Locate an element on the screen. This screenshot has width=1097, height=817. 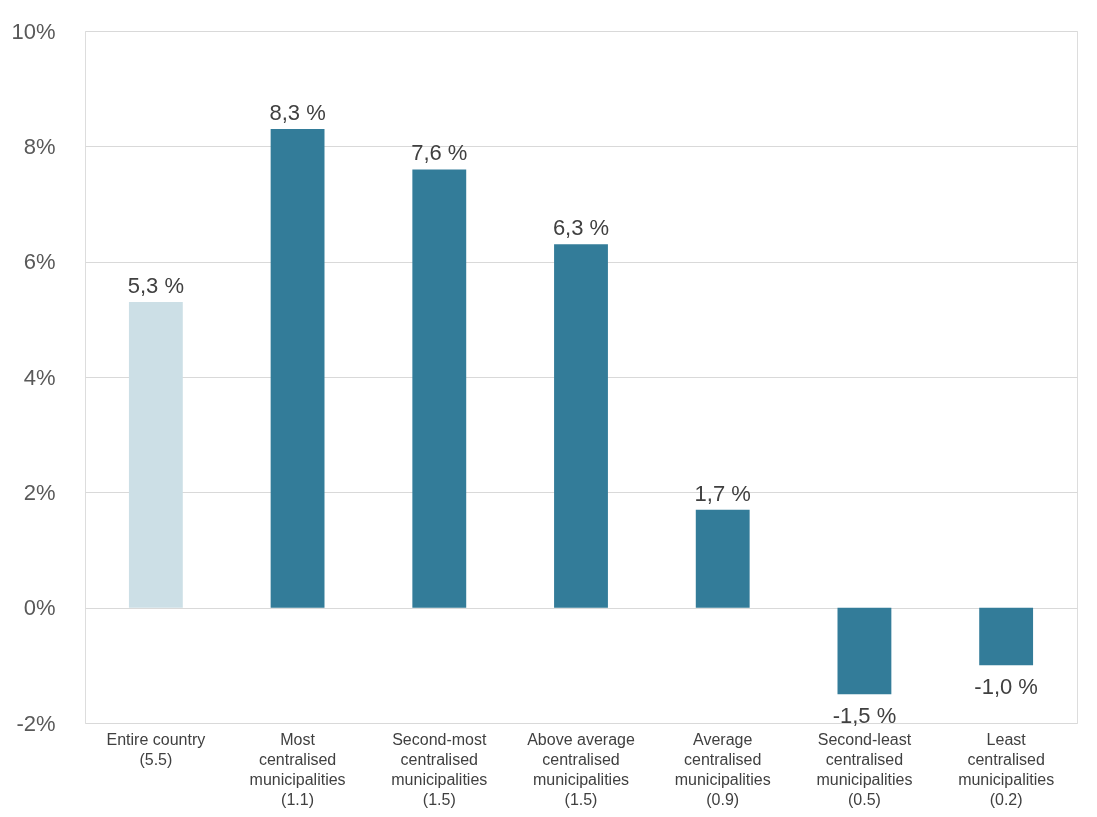
y-tick-label: 0% is located at coordinates (39, 608).